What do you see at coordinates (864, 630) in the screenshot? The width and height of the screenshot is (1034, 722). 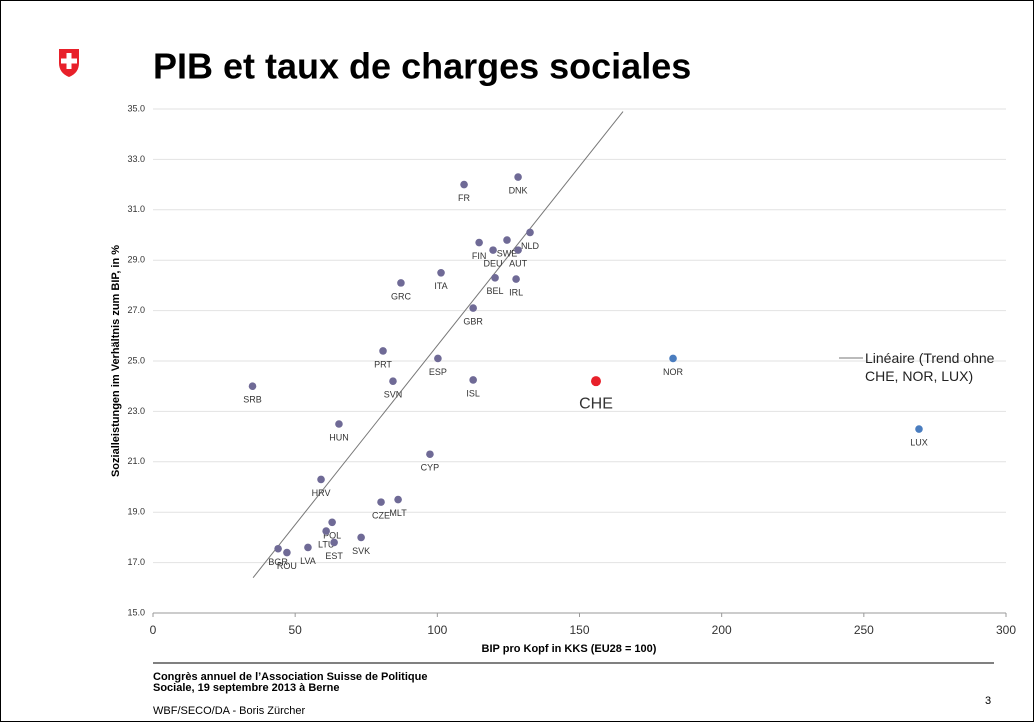 I see `x-tick-label: 250` at bounding box center [864, 630].